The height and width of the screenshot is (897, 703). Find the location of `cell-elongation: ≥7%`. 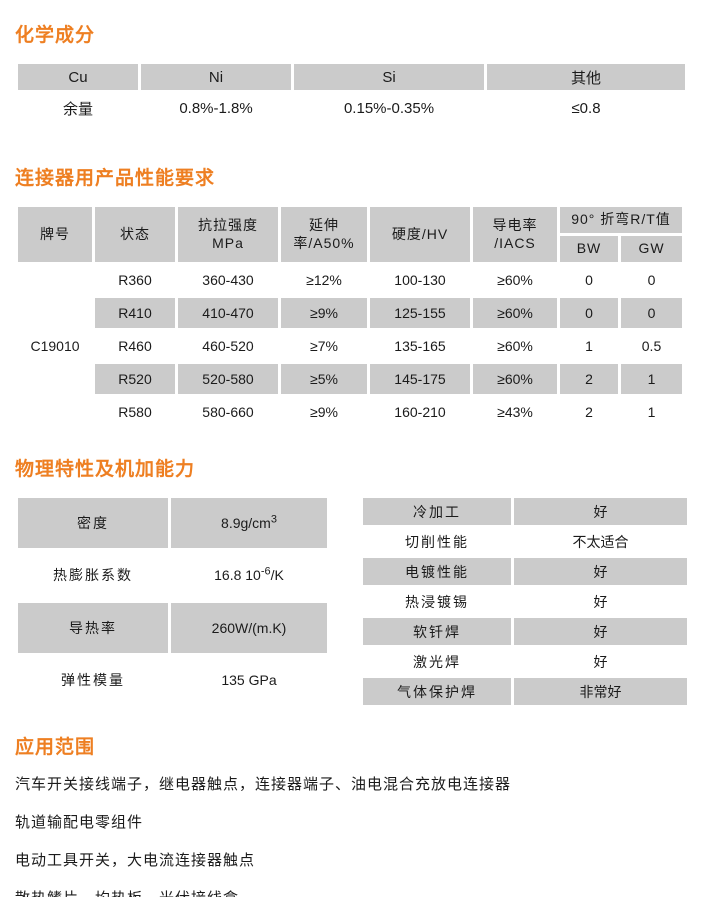

cell-elongation: ≥7% is located at coordinates (324, 346).